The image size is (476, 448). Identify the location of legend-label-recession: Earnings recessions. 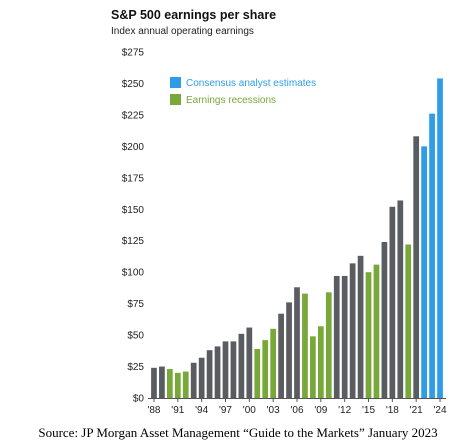
(231, 100).